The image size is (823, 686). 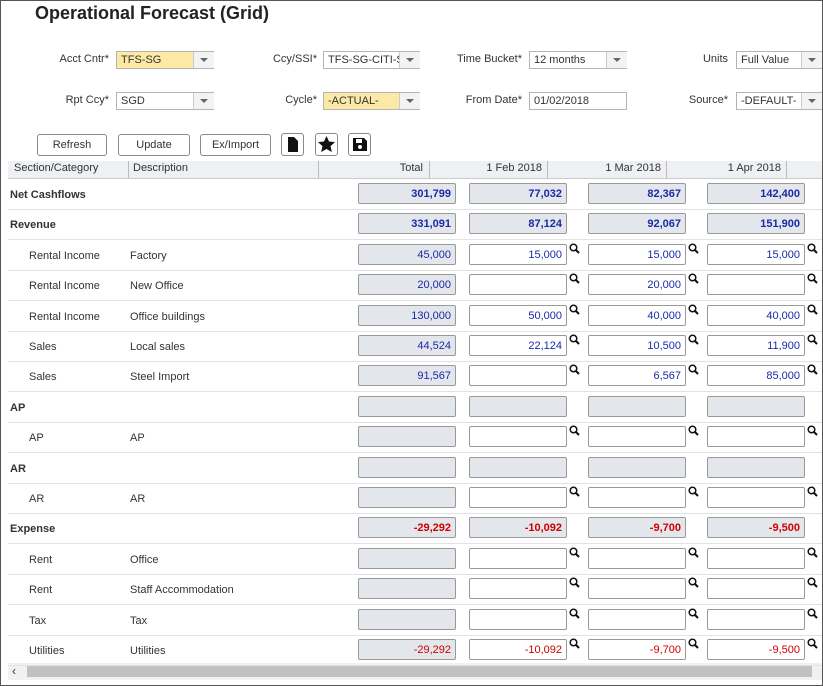 I want to click on section-label: AP, so click(x=18, y=407).